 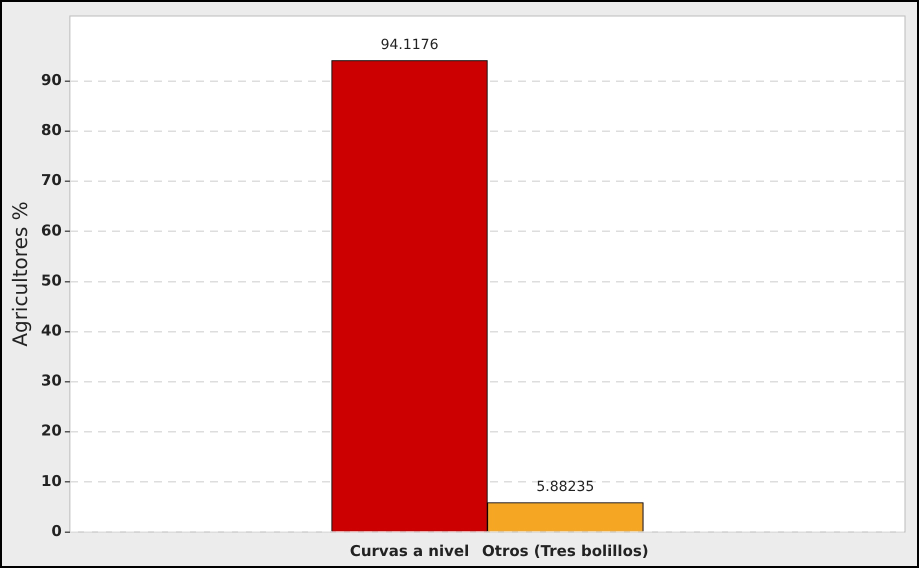 I want to click on y-tick-label: 20, so click(x=51, y=431).